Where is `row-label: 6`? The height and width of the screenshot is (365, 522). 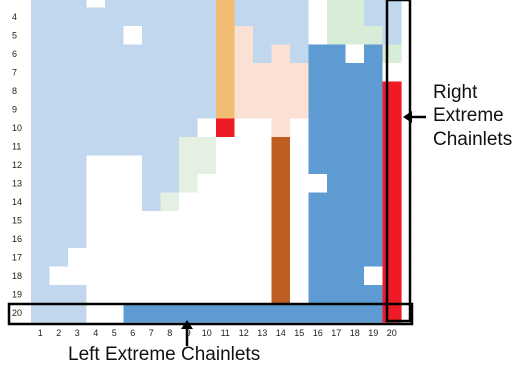 row-label: 6 is located at coordinates (14, 54).